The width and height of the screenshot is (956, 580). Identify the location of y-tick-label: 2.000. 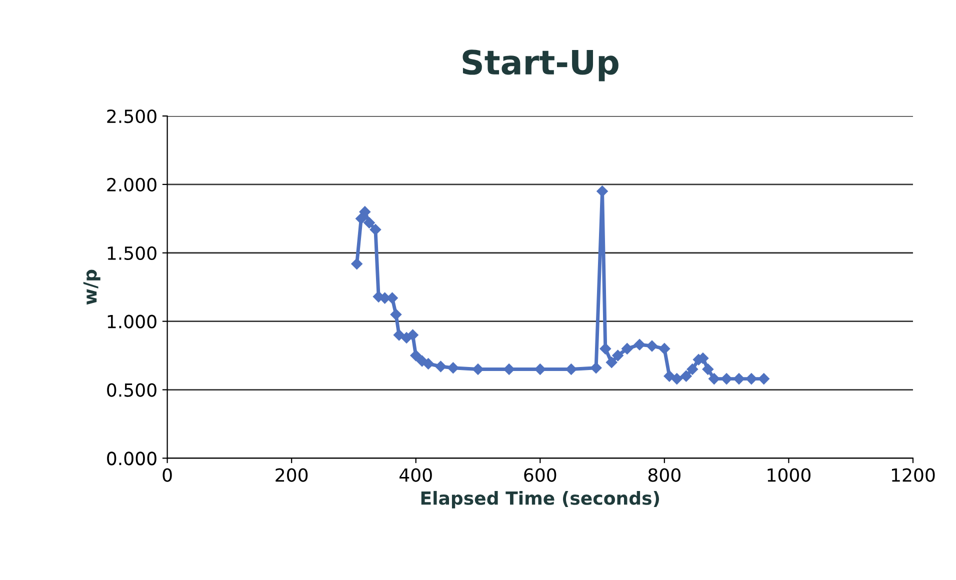
(131, 185).